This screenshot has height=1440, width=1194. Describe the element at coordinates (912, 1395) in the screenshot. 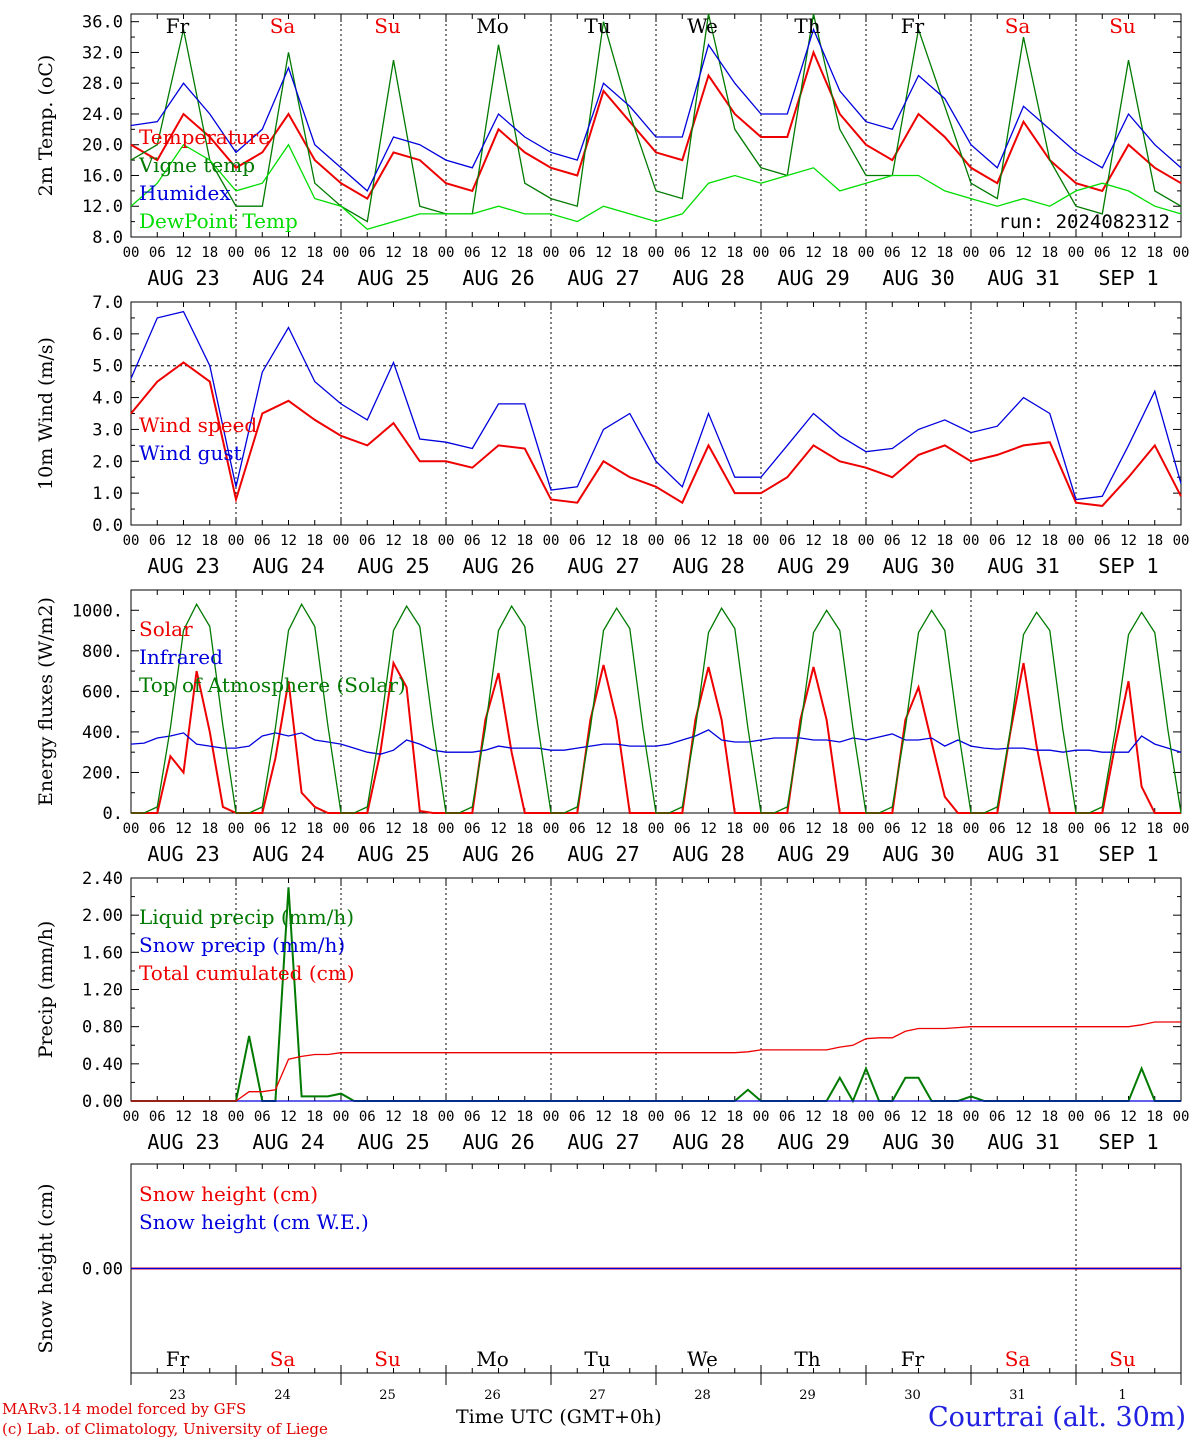

I see `bottom-day-number: 30` at that location.